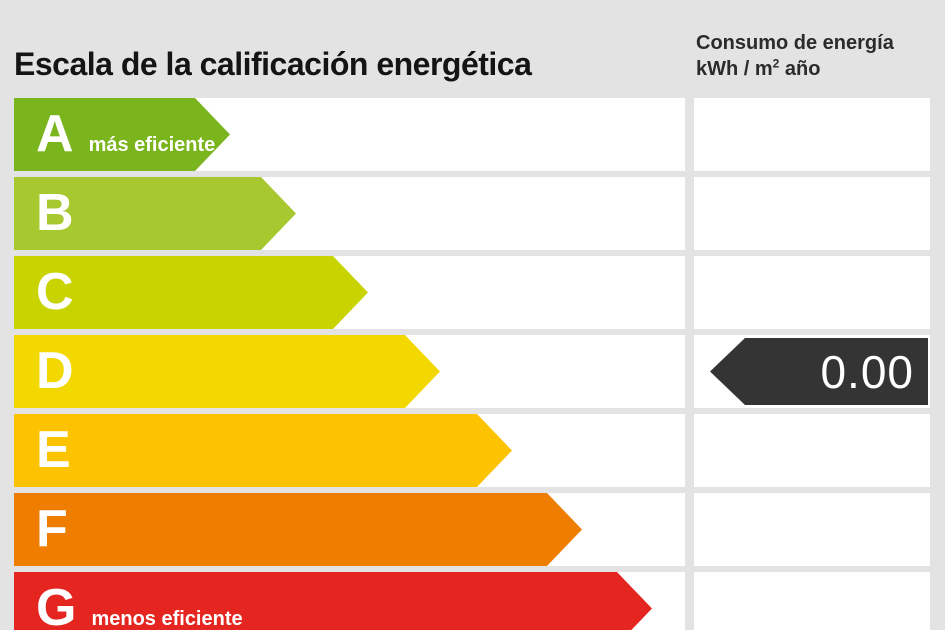 The height and width of the screenshot is (630, 945). Describe the element at coordinates (298, 529) in the screenshot. I see `rating-bar-f: F` at that location.